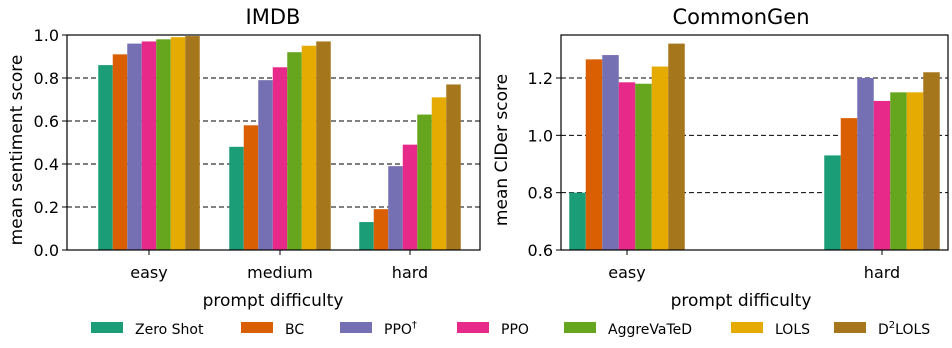  I want to click on legend-label: AggreVaTeD, so click(650, 330).